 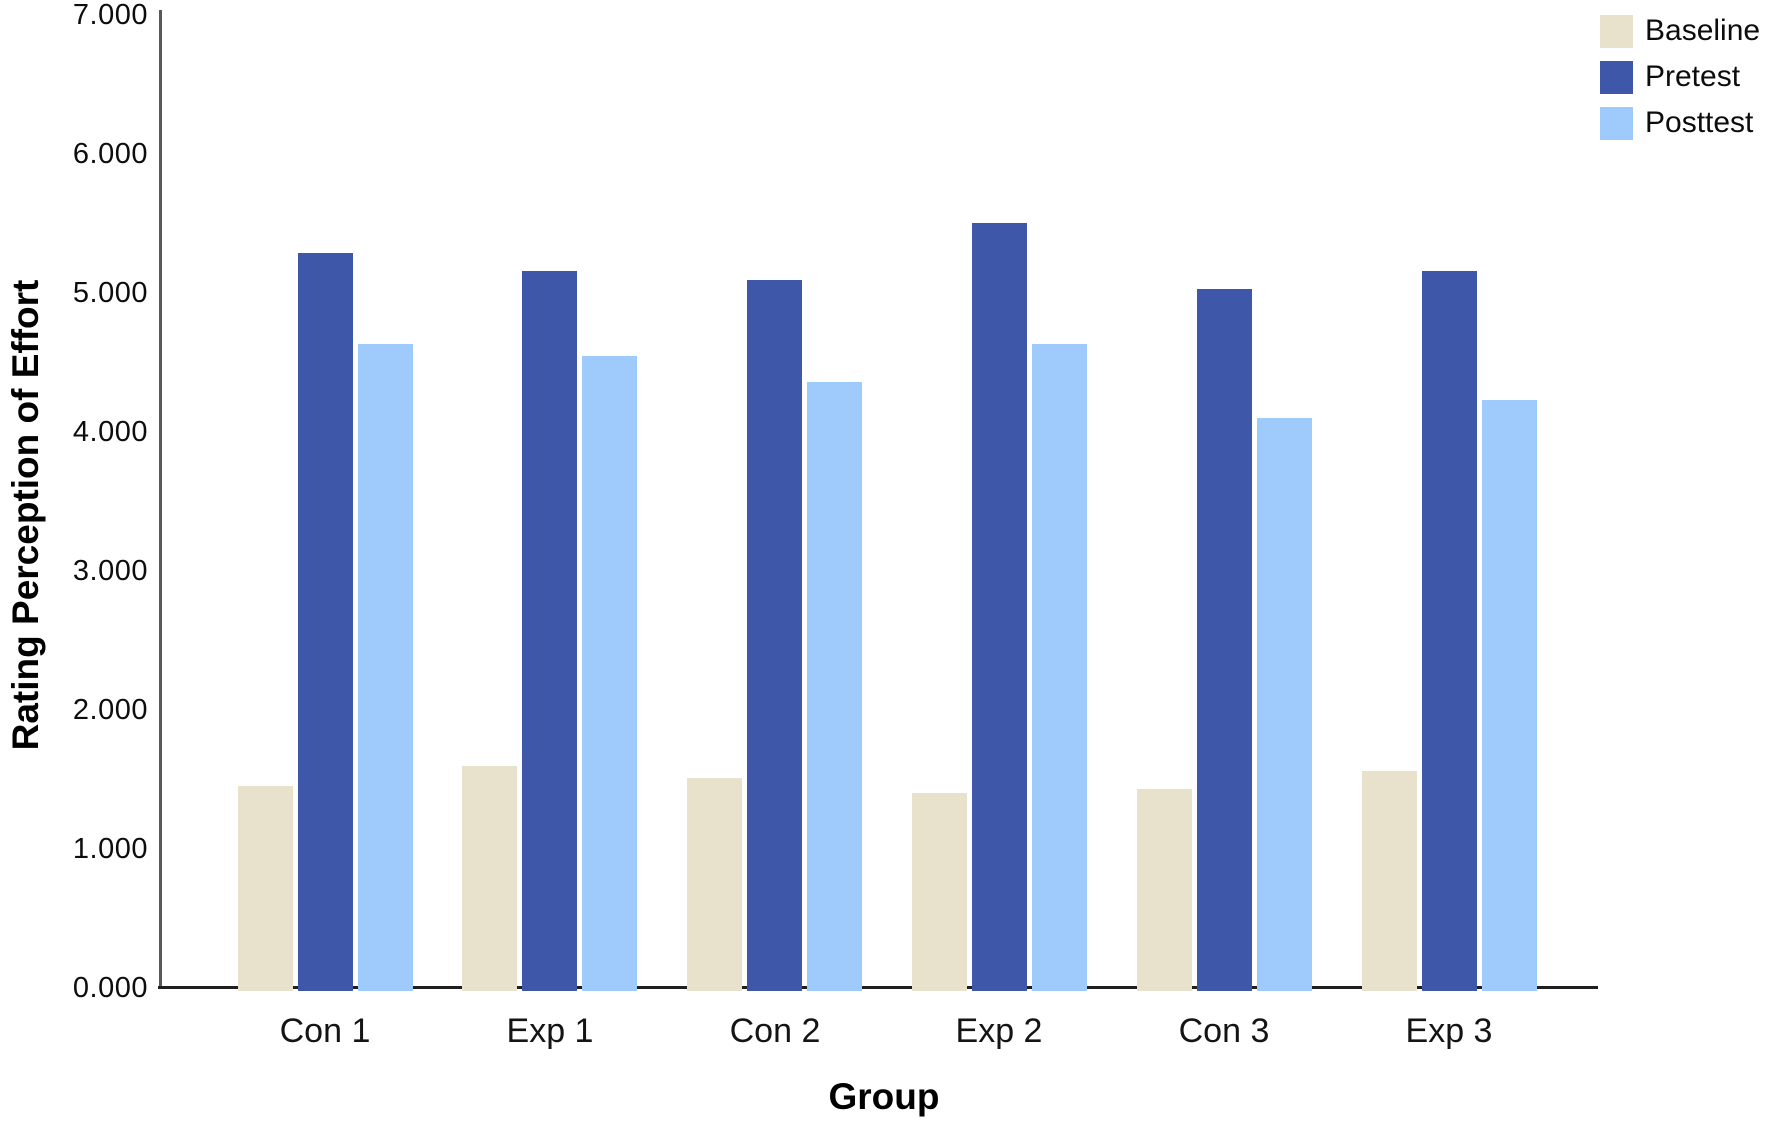 I want to click on legend-label-pretest: Pretest, so click(x=1693, y=76).